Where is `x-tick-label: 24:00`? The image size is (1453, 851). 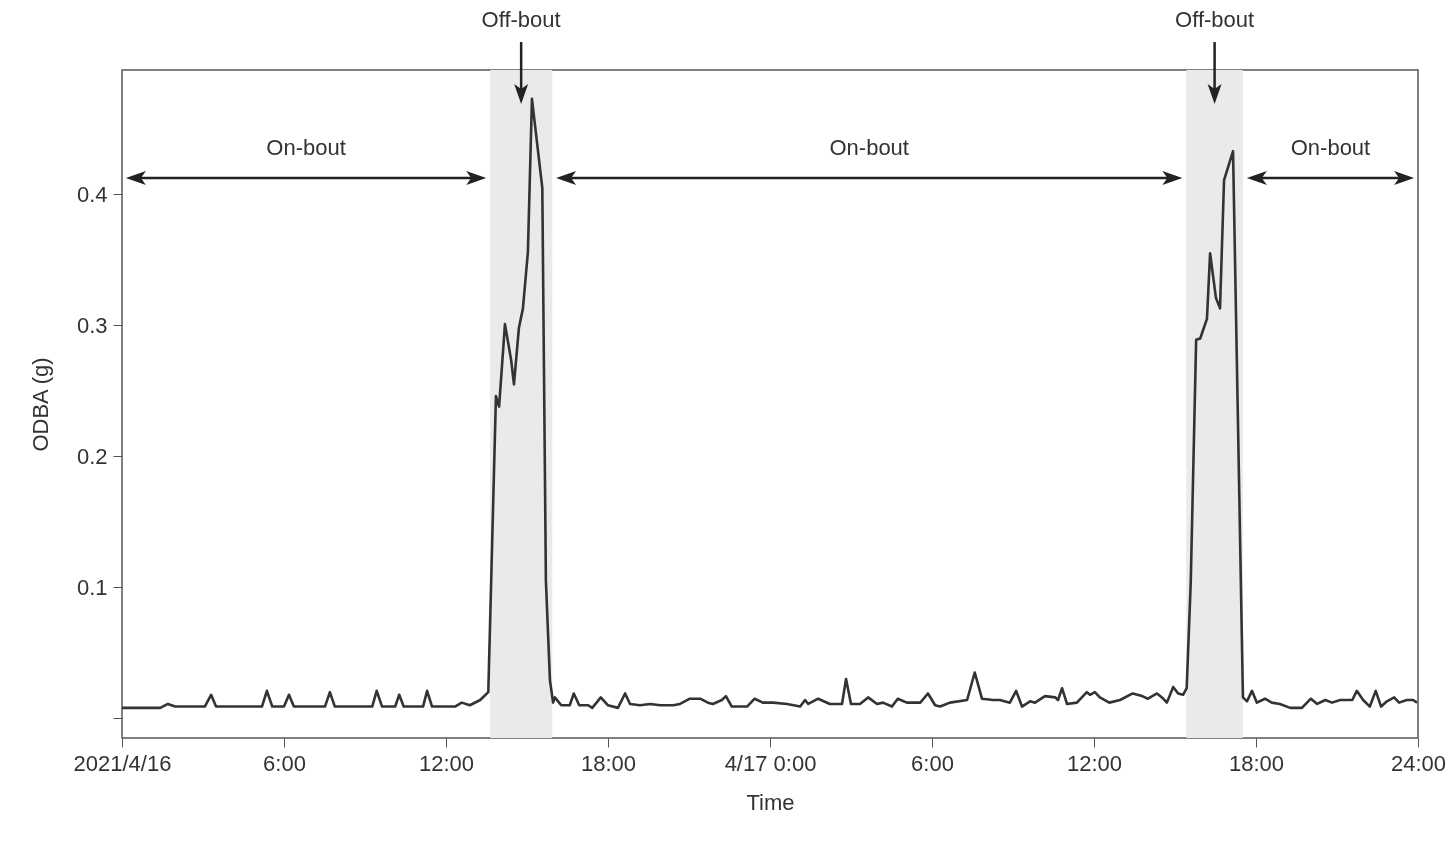 x-tick-label: 24:00 is located at coordinates (1418, 763).